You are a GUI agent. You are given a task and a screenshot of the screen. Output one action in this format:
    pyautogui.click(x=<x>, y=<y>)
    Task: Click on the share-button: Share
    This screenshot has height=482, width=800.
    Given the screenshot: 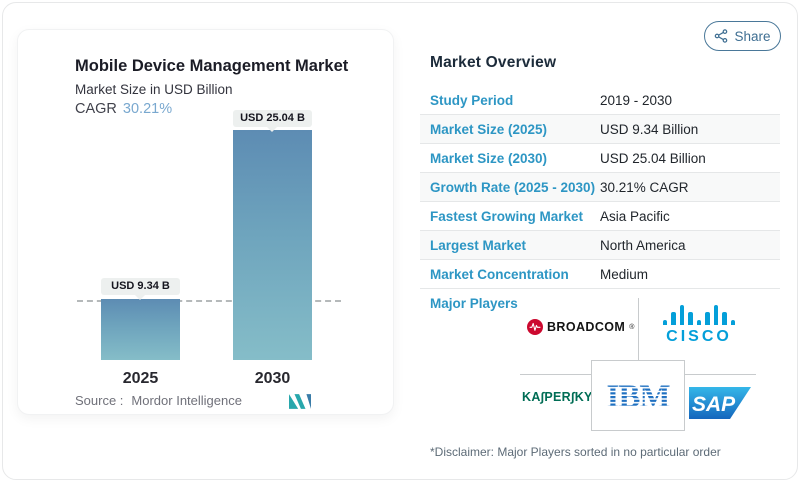 What is the action you would take?
    pyautogui.click(x=742, y=36)
    